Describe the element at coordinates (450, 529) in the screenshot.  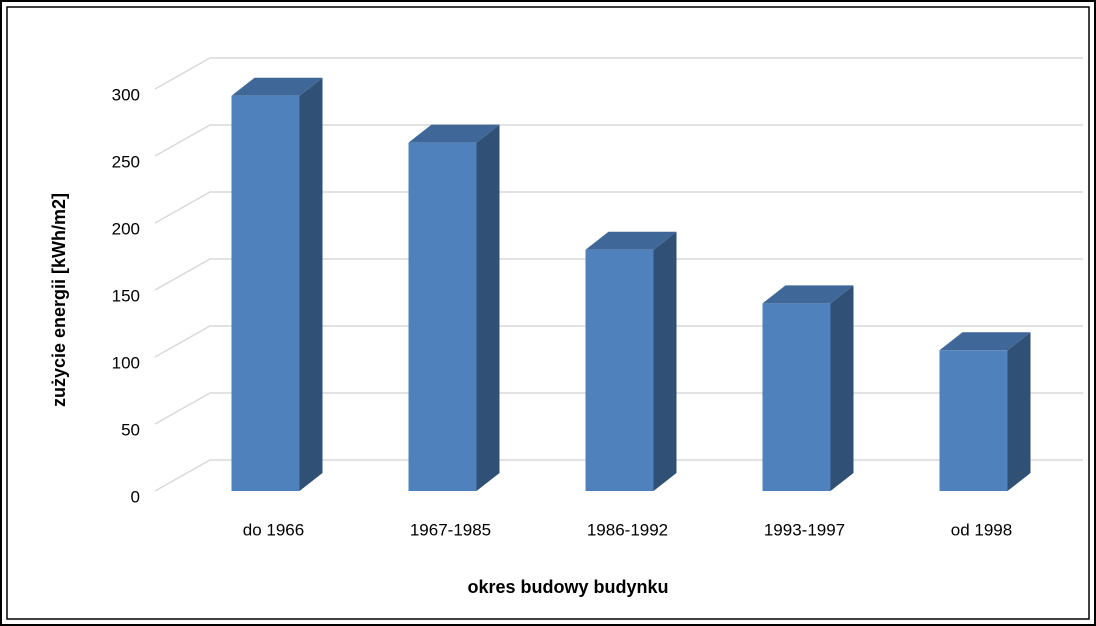
I see `x-tick-label: 1967-1985` at that location.